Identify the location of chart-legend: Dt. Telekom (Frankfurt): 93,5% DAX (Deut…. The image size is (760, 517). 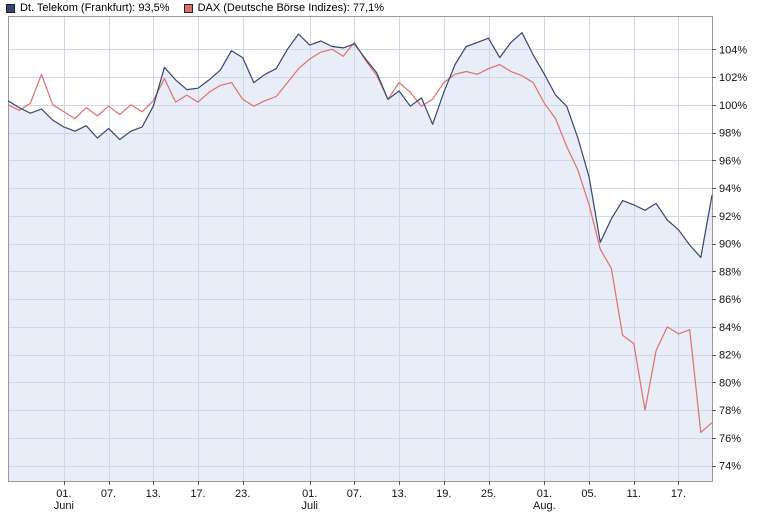
(195, 8).